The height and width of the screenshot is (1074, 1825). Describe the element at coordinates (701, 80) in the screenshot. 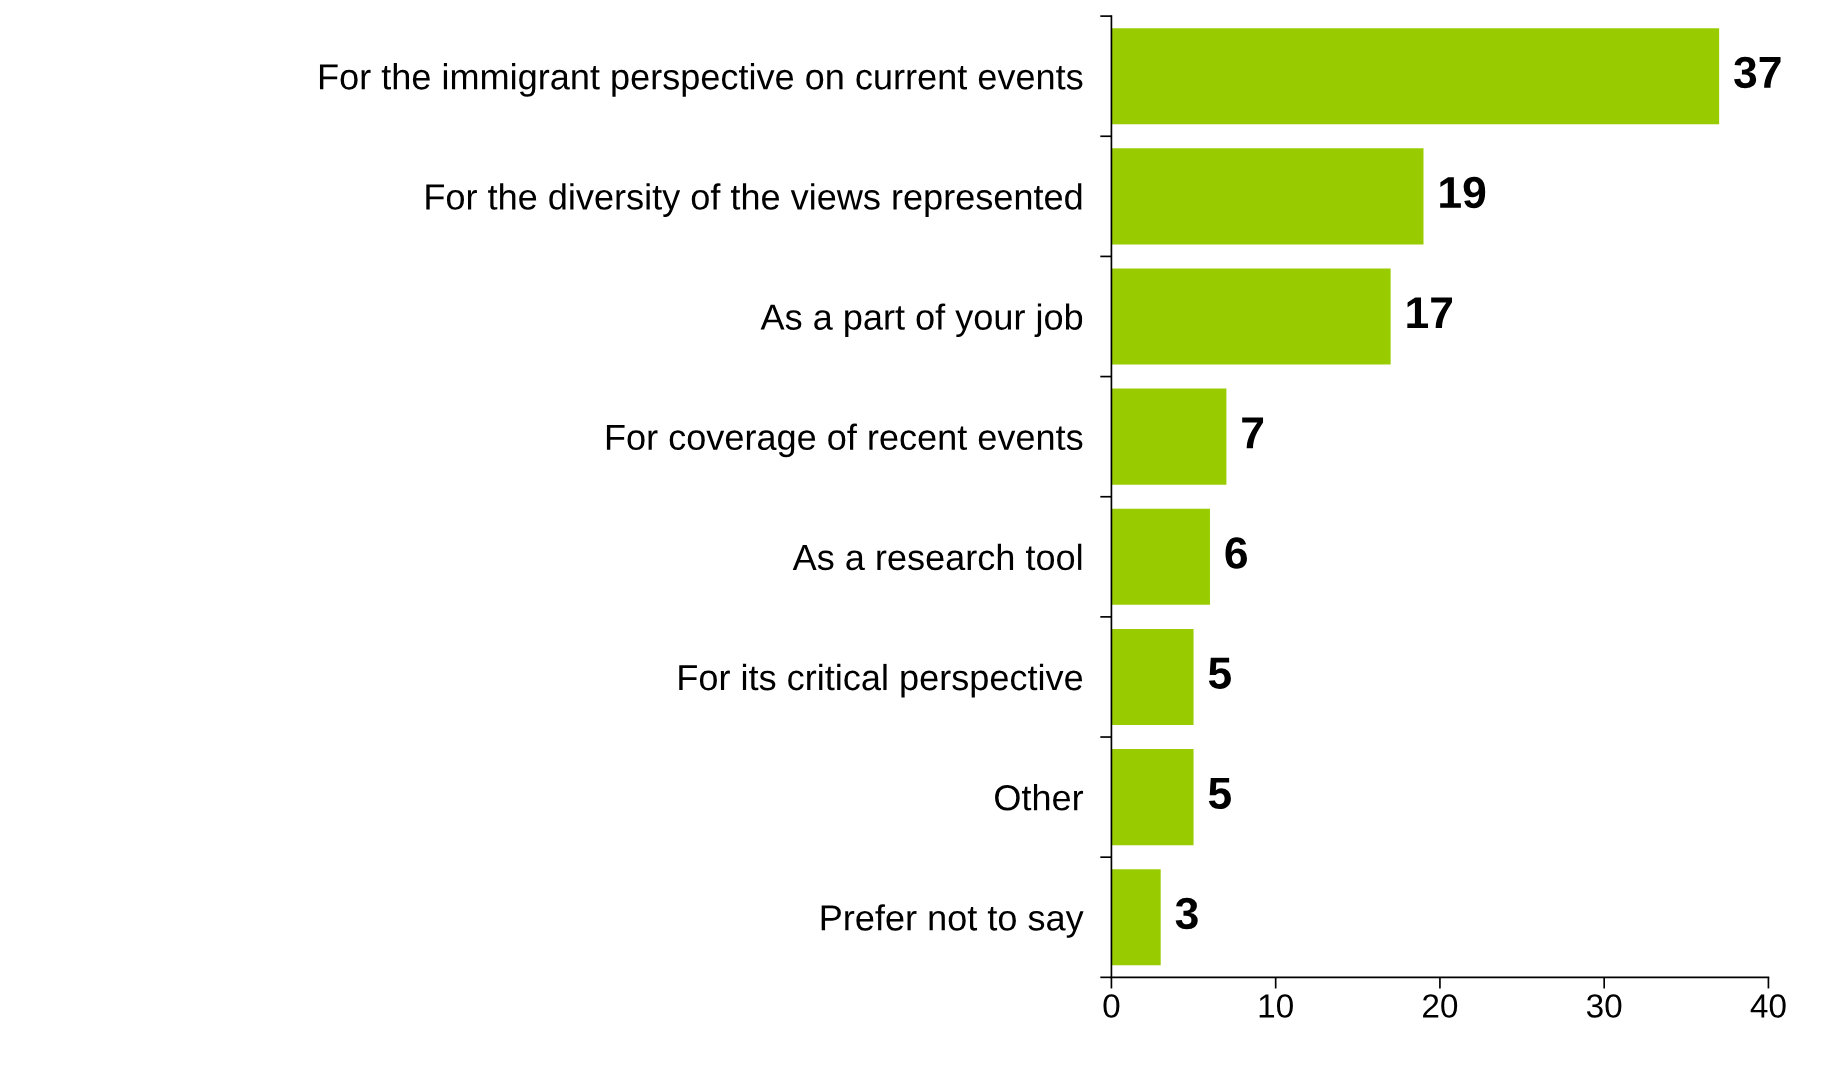

I see `y-tick-label: For the immigrant perspective on current events` at that location.